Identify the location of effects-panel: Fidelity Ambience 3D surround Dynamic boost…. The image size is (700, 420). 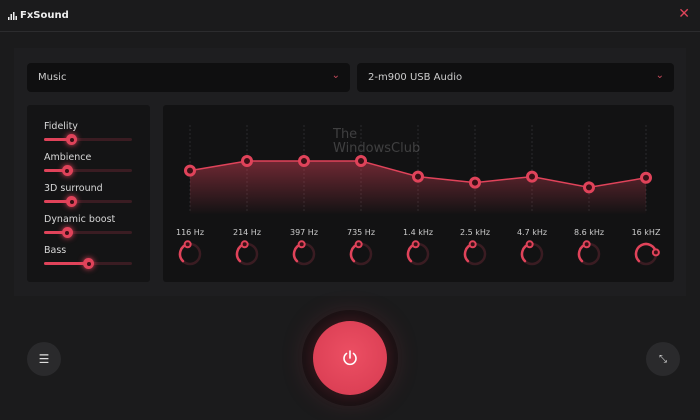
(88, 193).